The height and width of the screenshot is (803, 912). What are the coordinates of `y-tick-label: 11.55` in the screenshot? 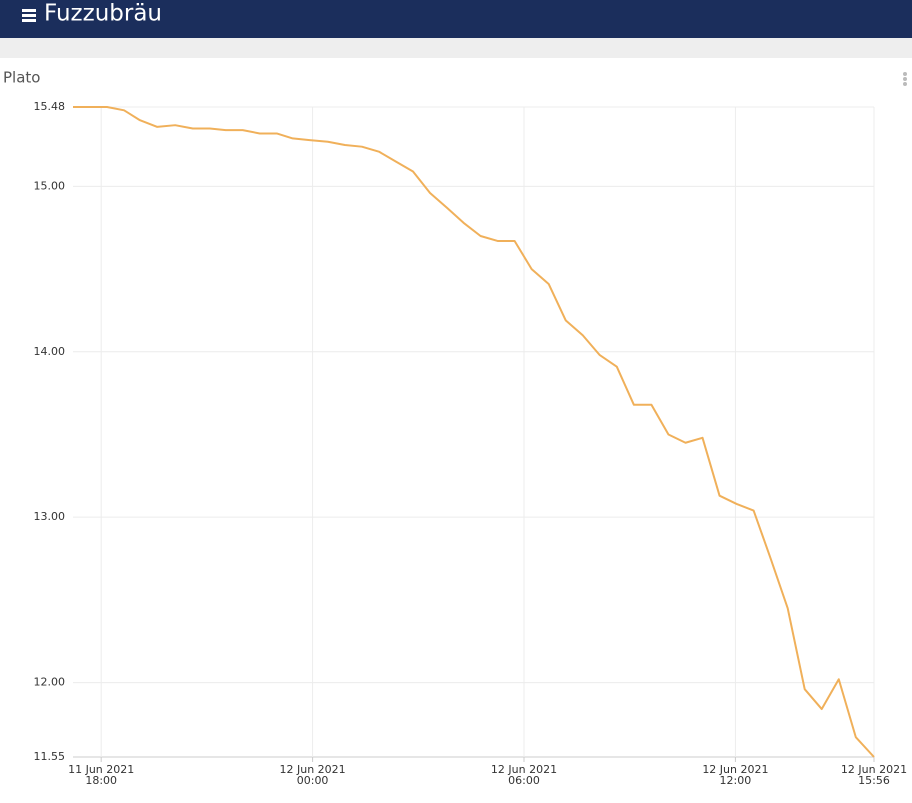 It's located at (50, 756).